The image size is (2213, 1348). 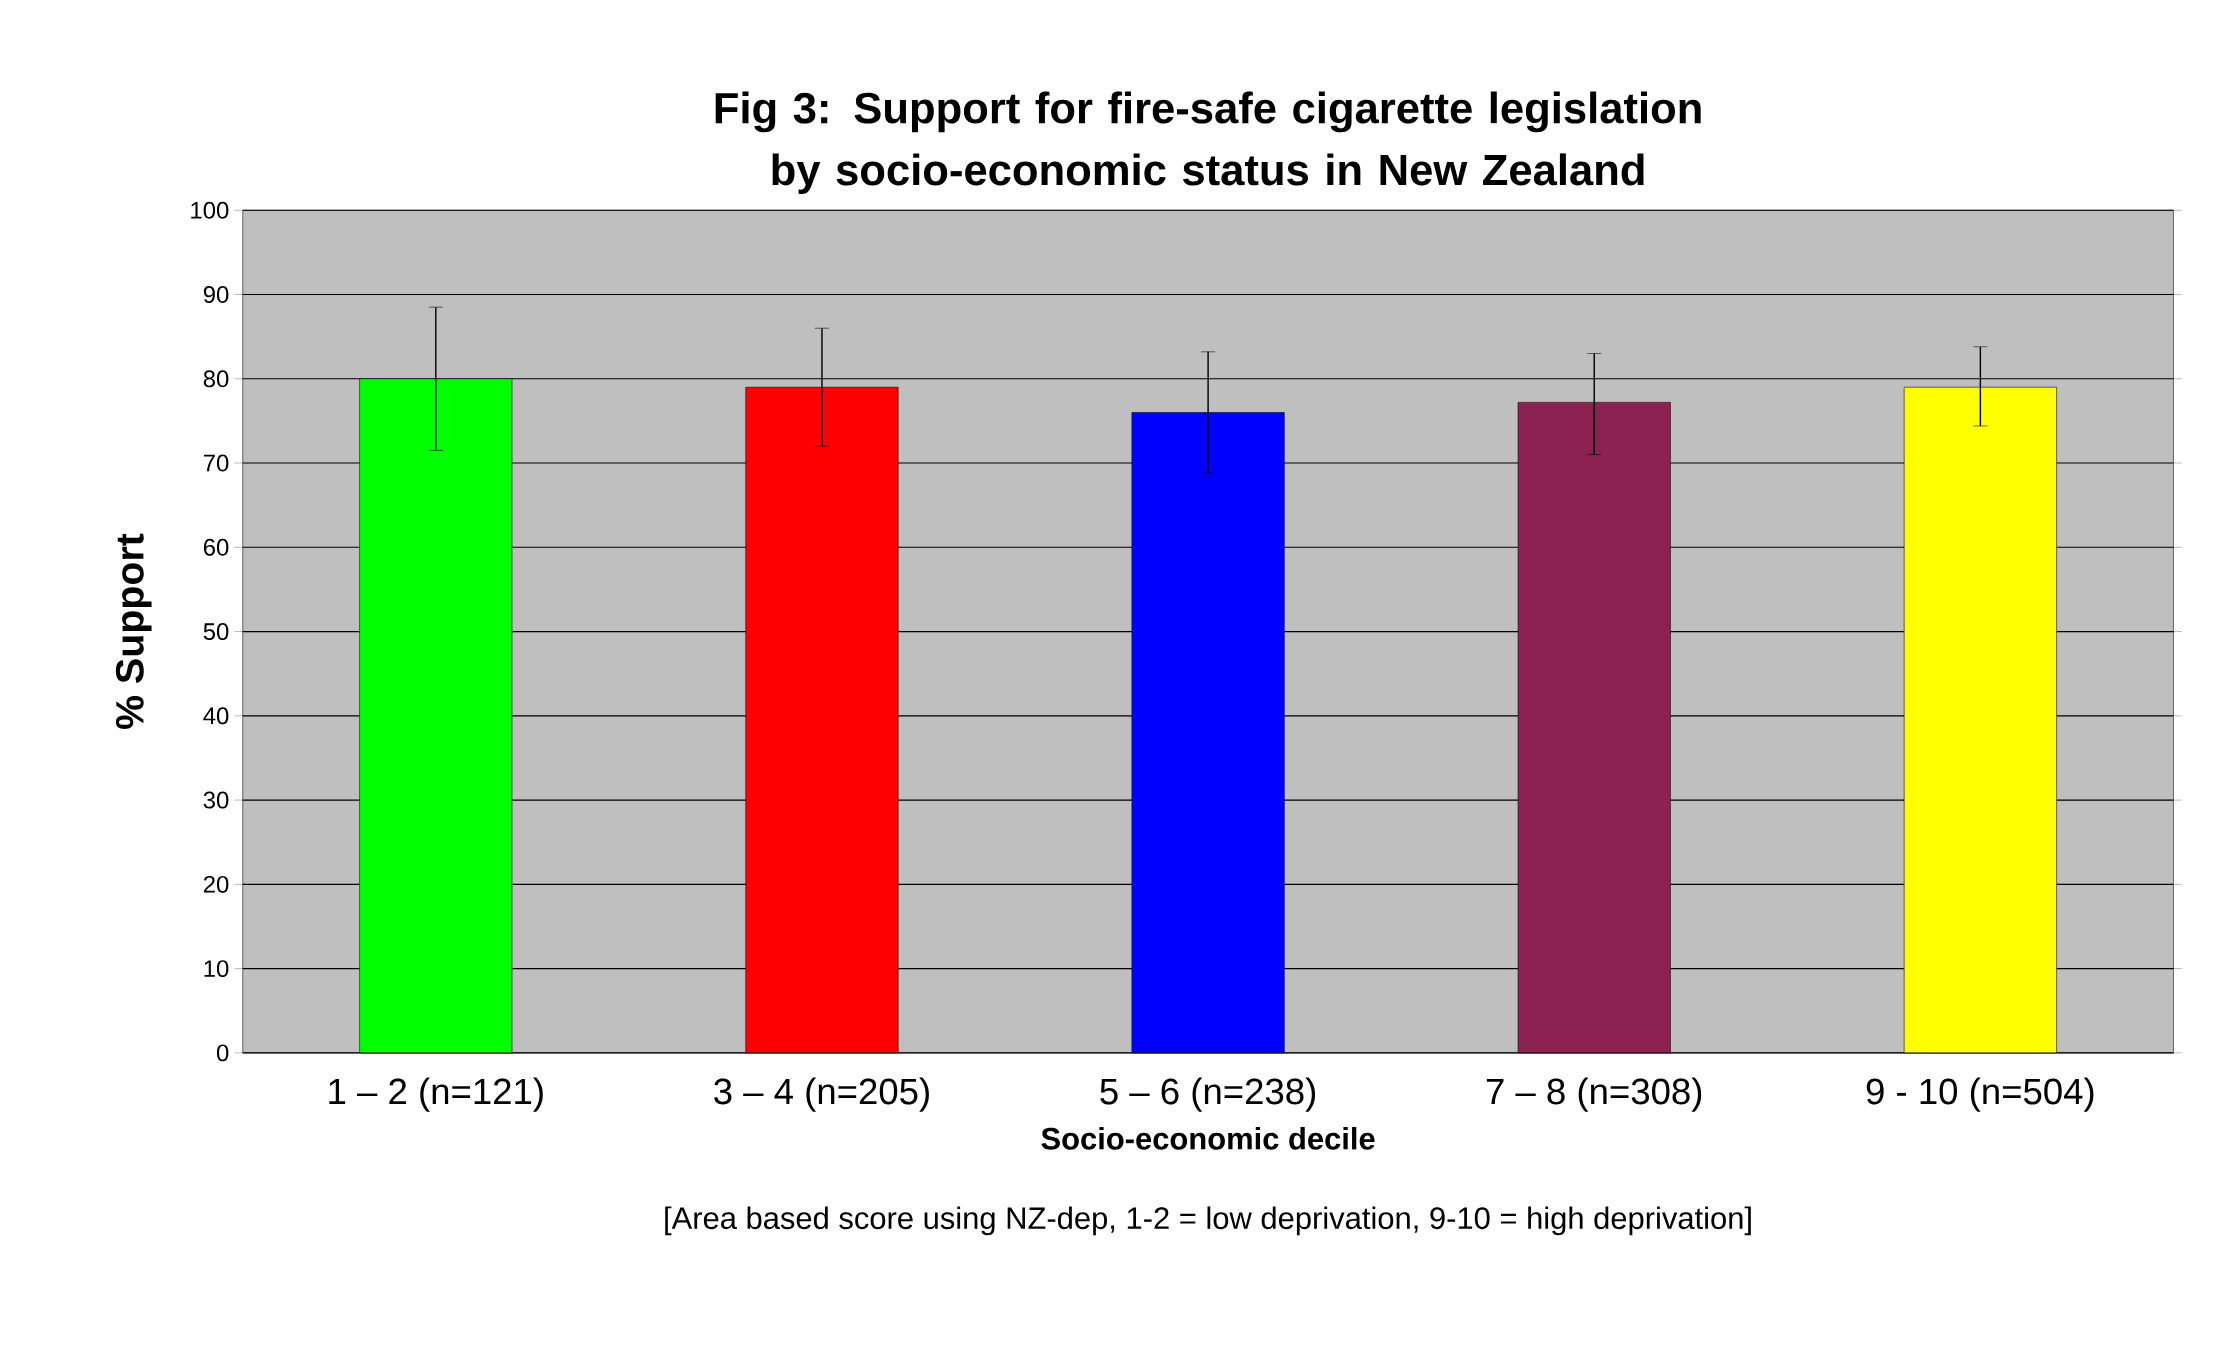 I want to click on y-axis-title: % Support, so click(x=133, y=631).